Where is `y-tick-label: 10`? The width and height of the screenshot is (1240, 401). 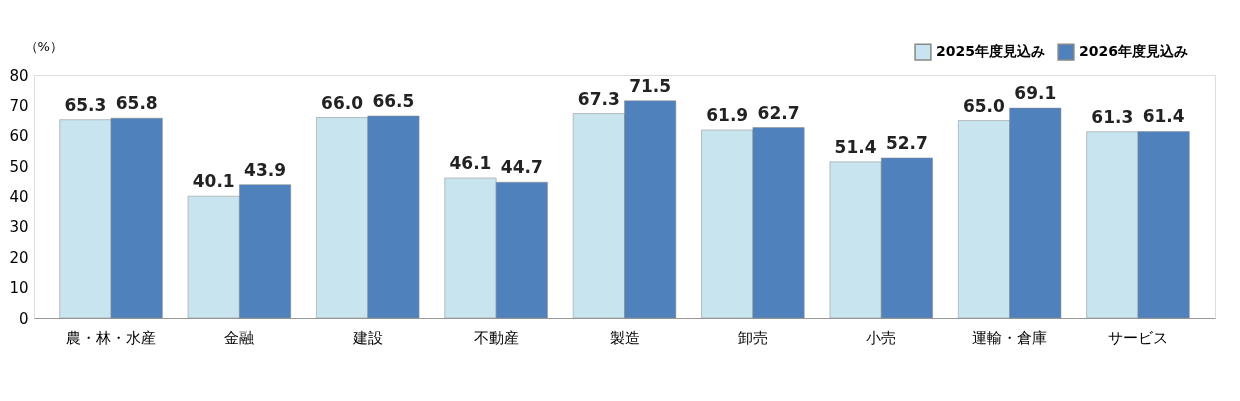 y-tick-label: 10 is located at coordinates (19, 288).